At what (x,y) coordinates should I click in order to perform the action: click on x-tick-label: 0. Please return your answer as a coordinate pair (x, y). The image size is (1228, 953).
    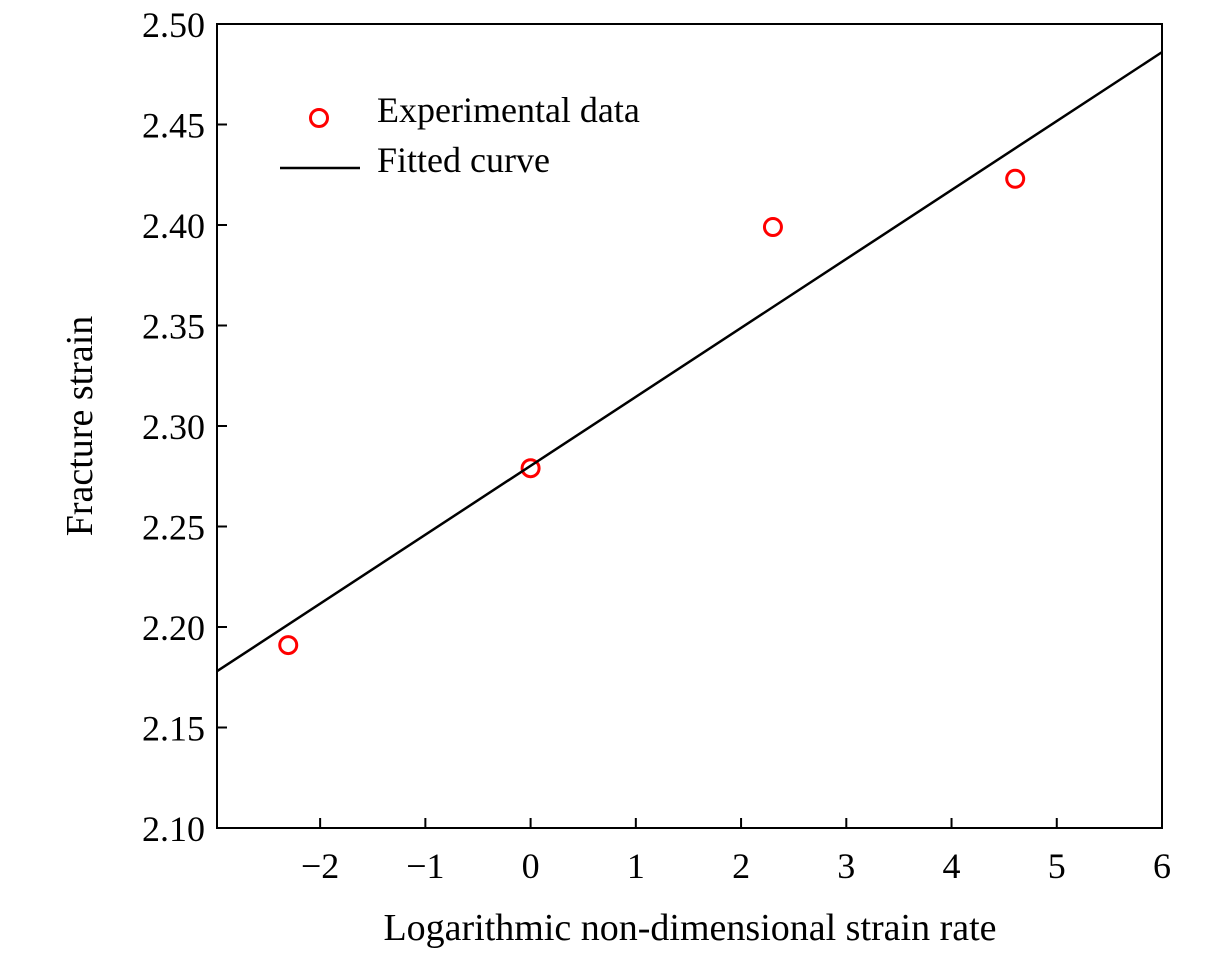
    Looking at the image, I should click on (531, 866).